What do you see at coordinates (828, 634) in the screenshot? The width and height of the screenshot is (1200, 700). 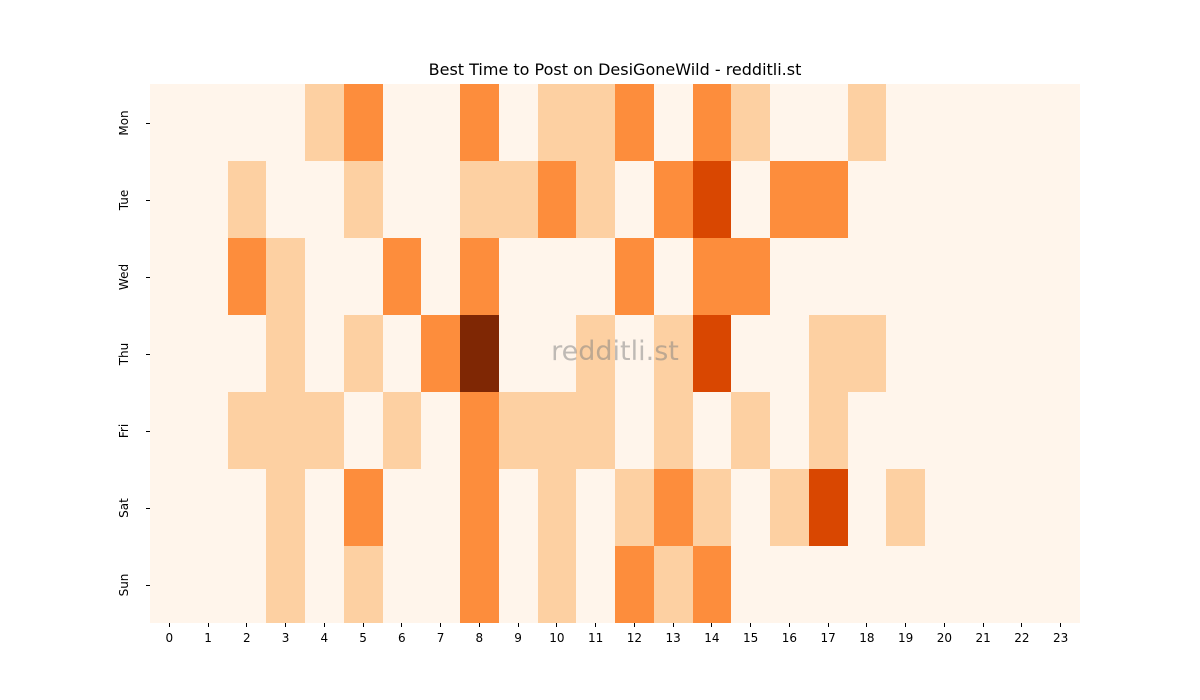 I see `x-tick-label: 17` at bounding box center [828, 634].